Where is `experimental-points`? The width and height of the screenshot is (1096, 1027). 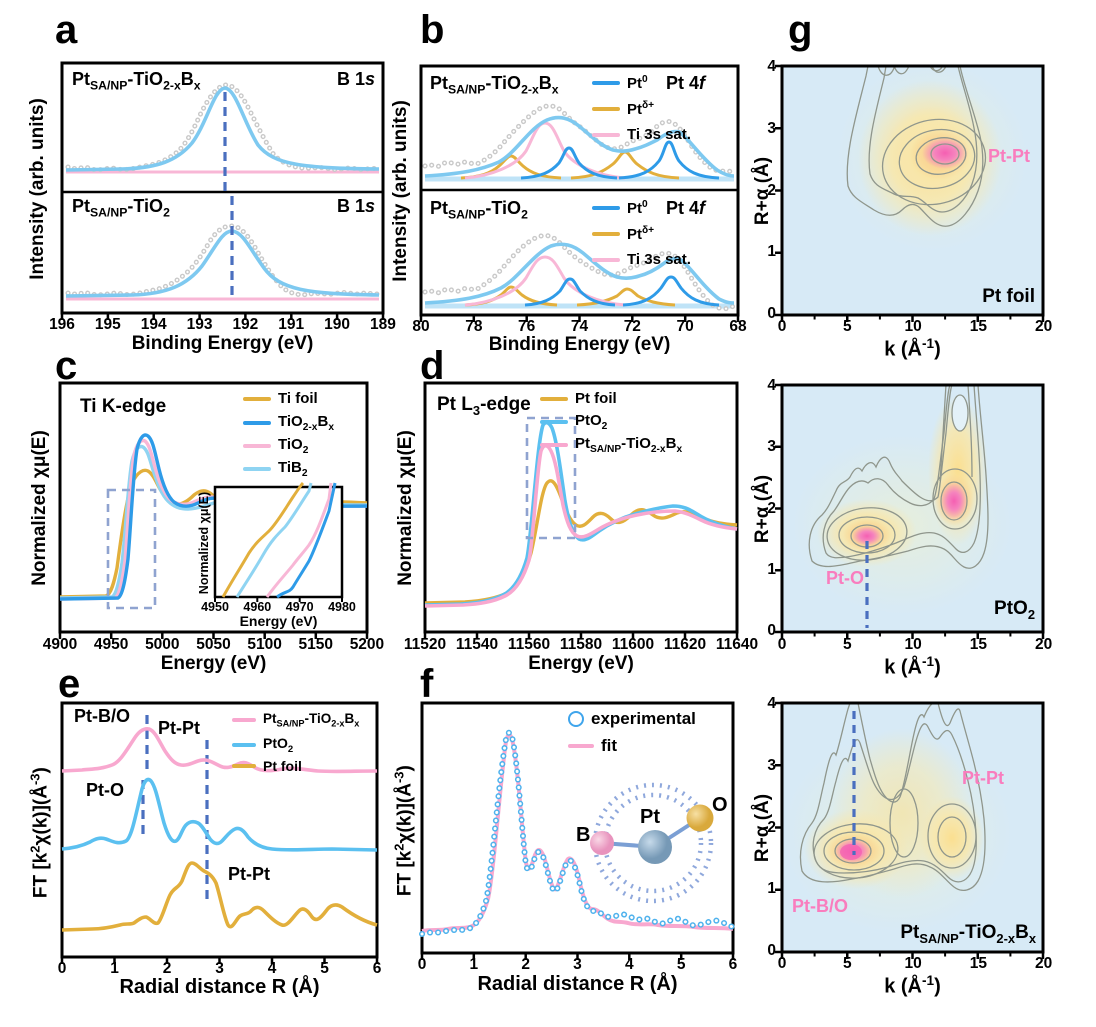
experimental-points is located at coordinates (579, 272).